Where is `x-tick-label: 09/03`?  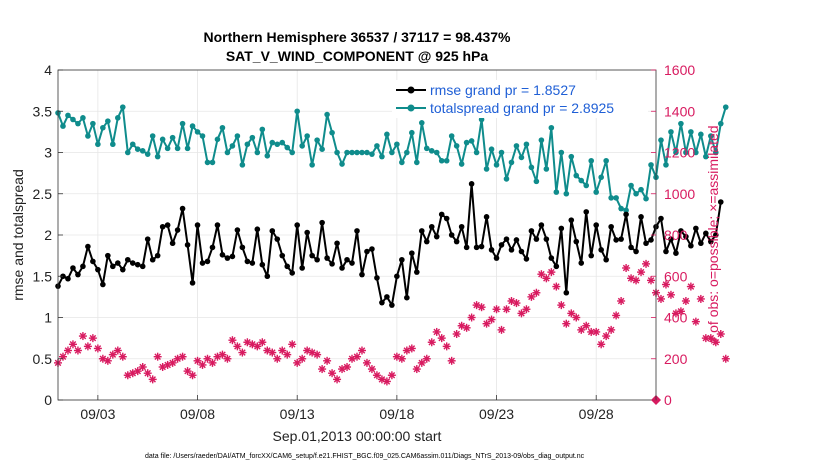 x-tick-label: 09/03 is located at coordinates (97, 414).